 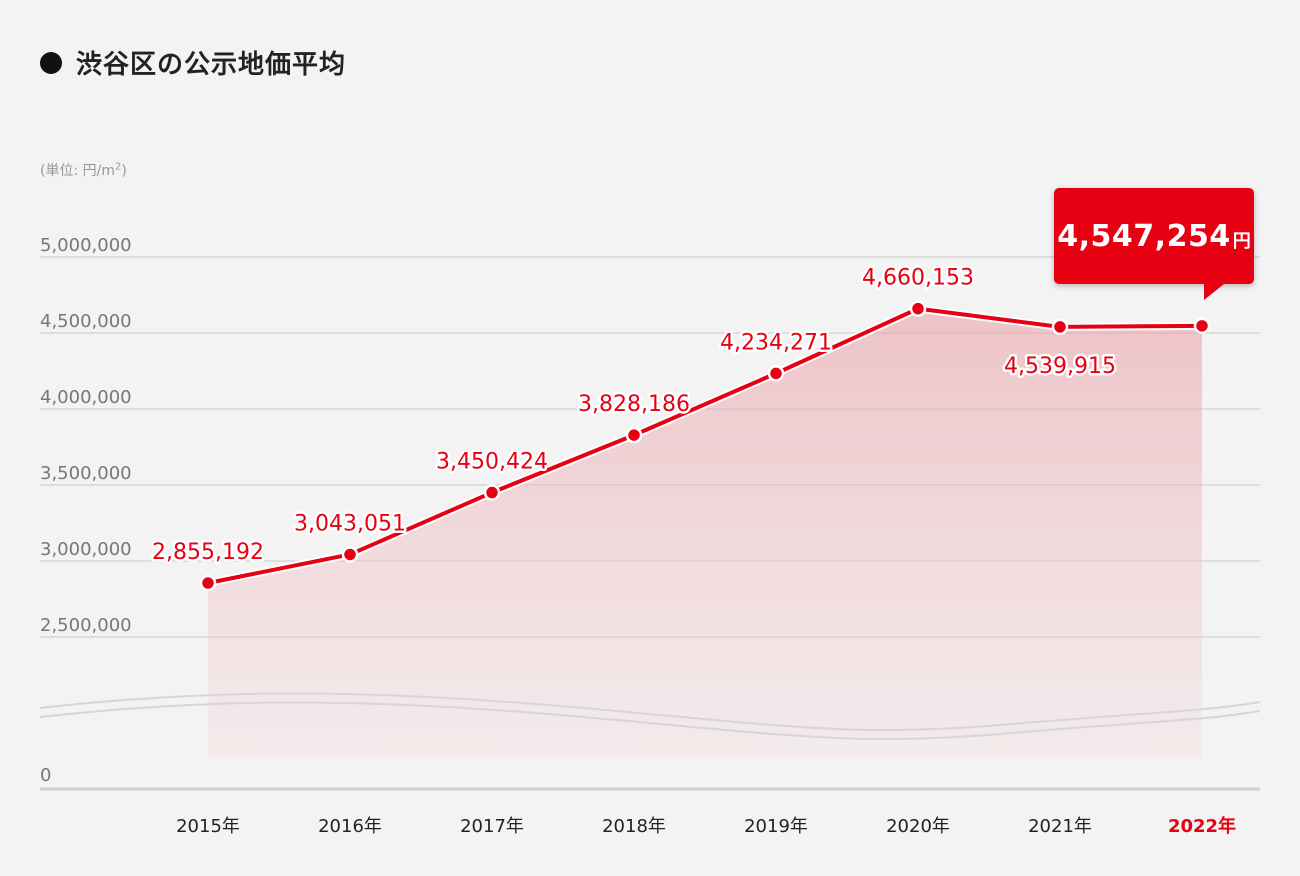 What do you see at coordinates (86, 397) in the screenshot?
I see `y-tick-label: 4,000,000` at bounding box center [86, 397].